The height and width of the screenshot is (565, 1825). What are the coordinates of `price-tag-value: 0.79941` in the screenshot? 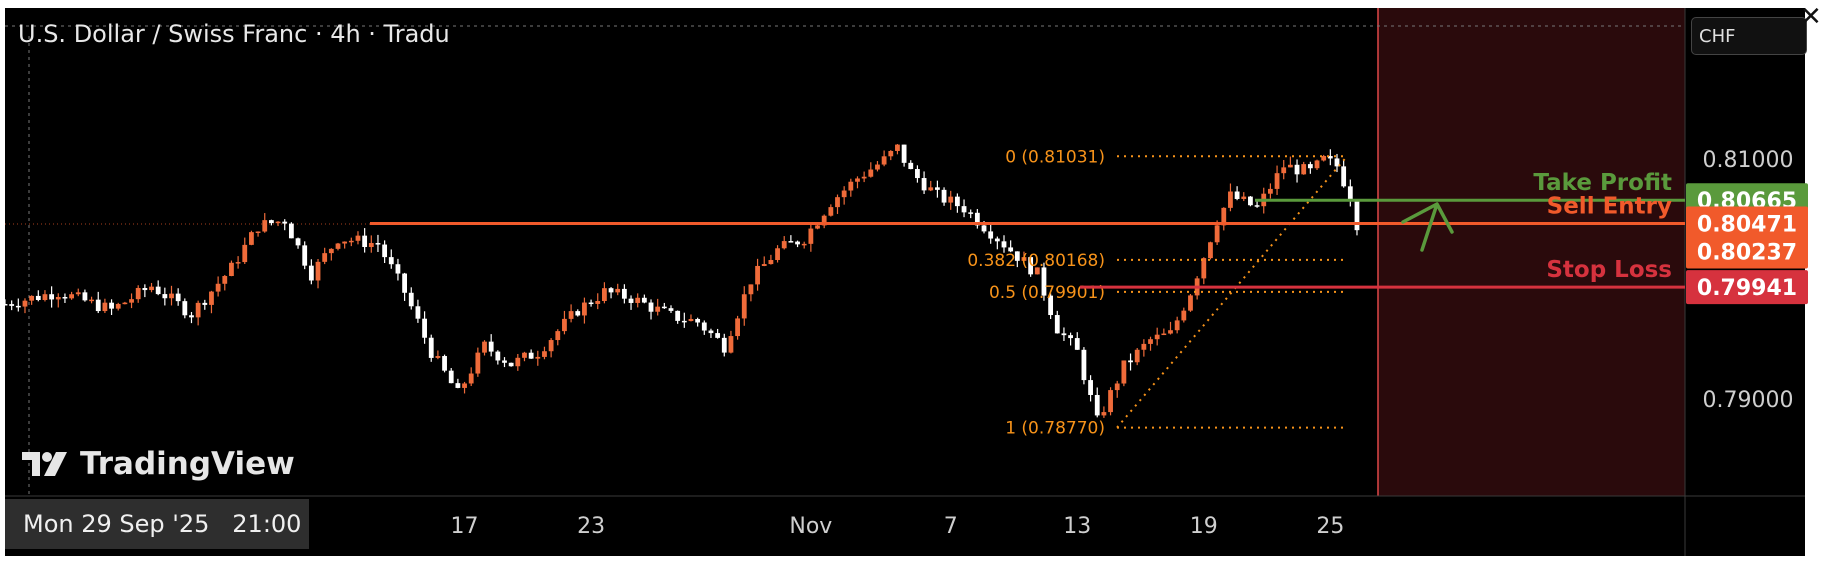 It's located at (1747, 288).